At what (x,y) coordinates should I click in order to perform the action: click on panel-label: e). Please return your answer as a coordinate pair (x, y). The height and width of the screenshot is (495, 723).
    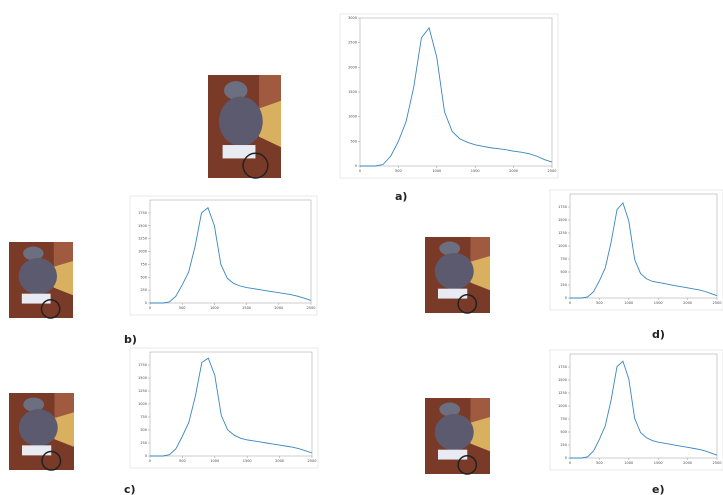
    Looking at the image, I should click on (658, 489).